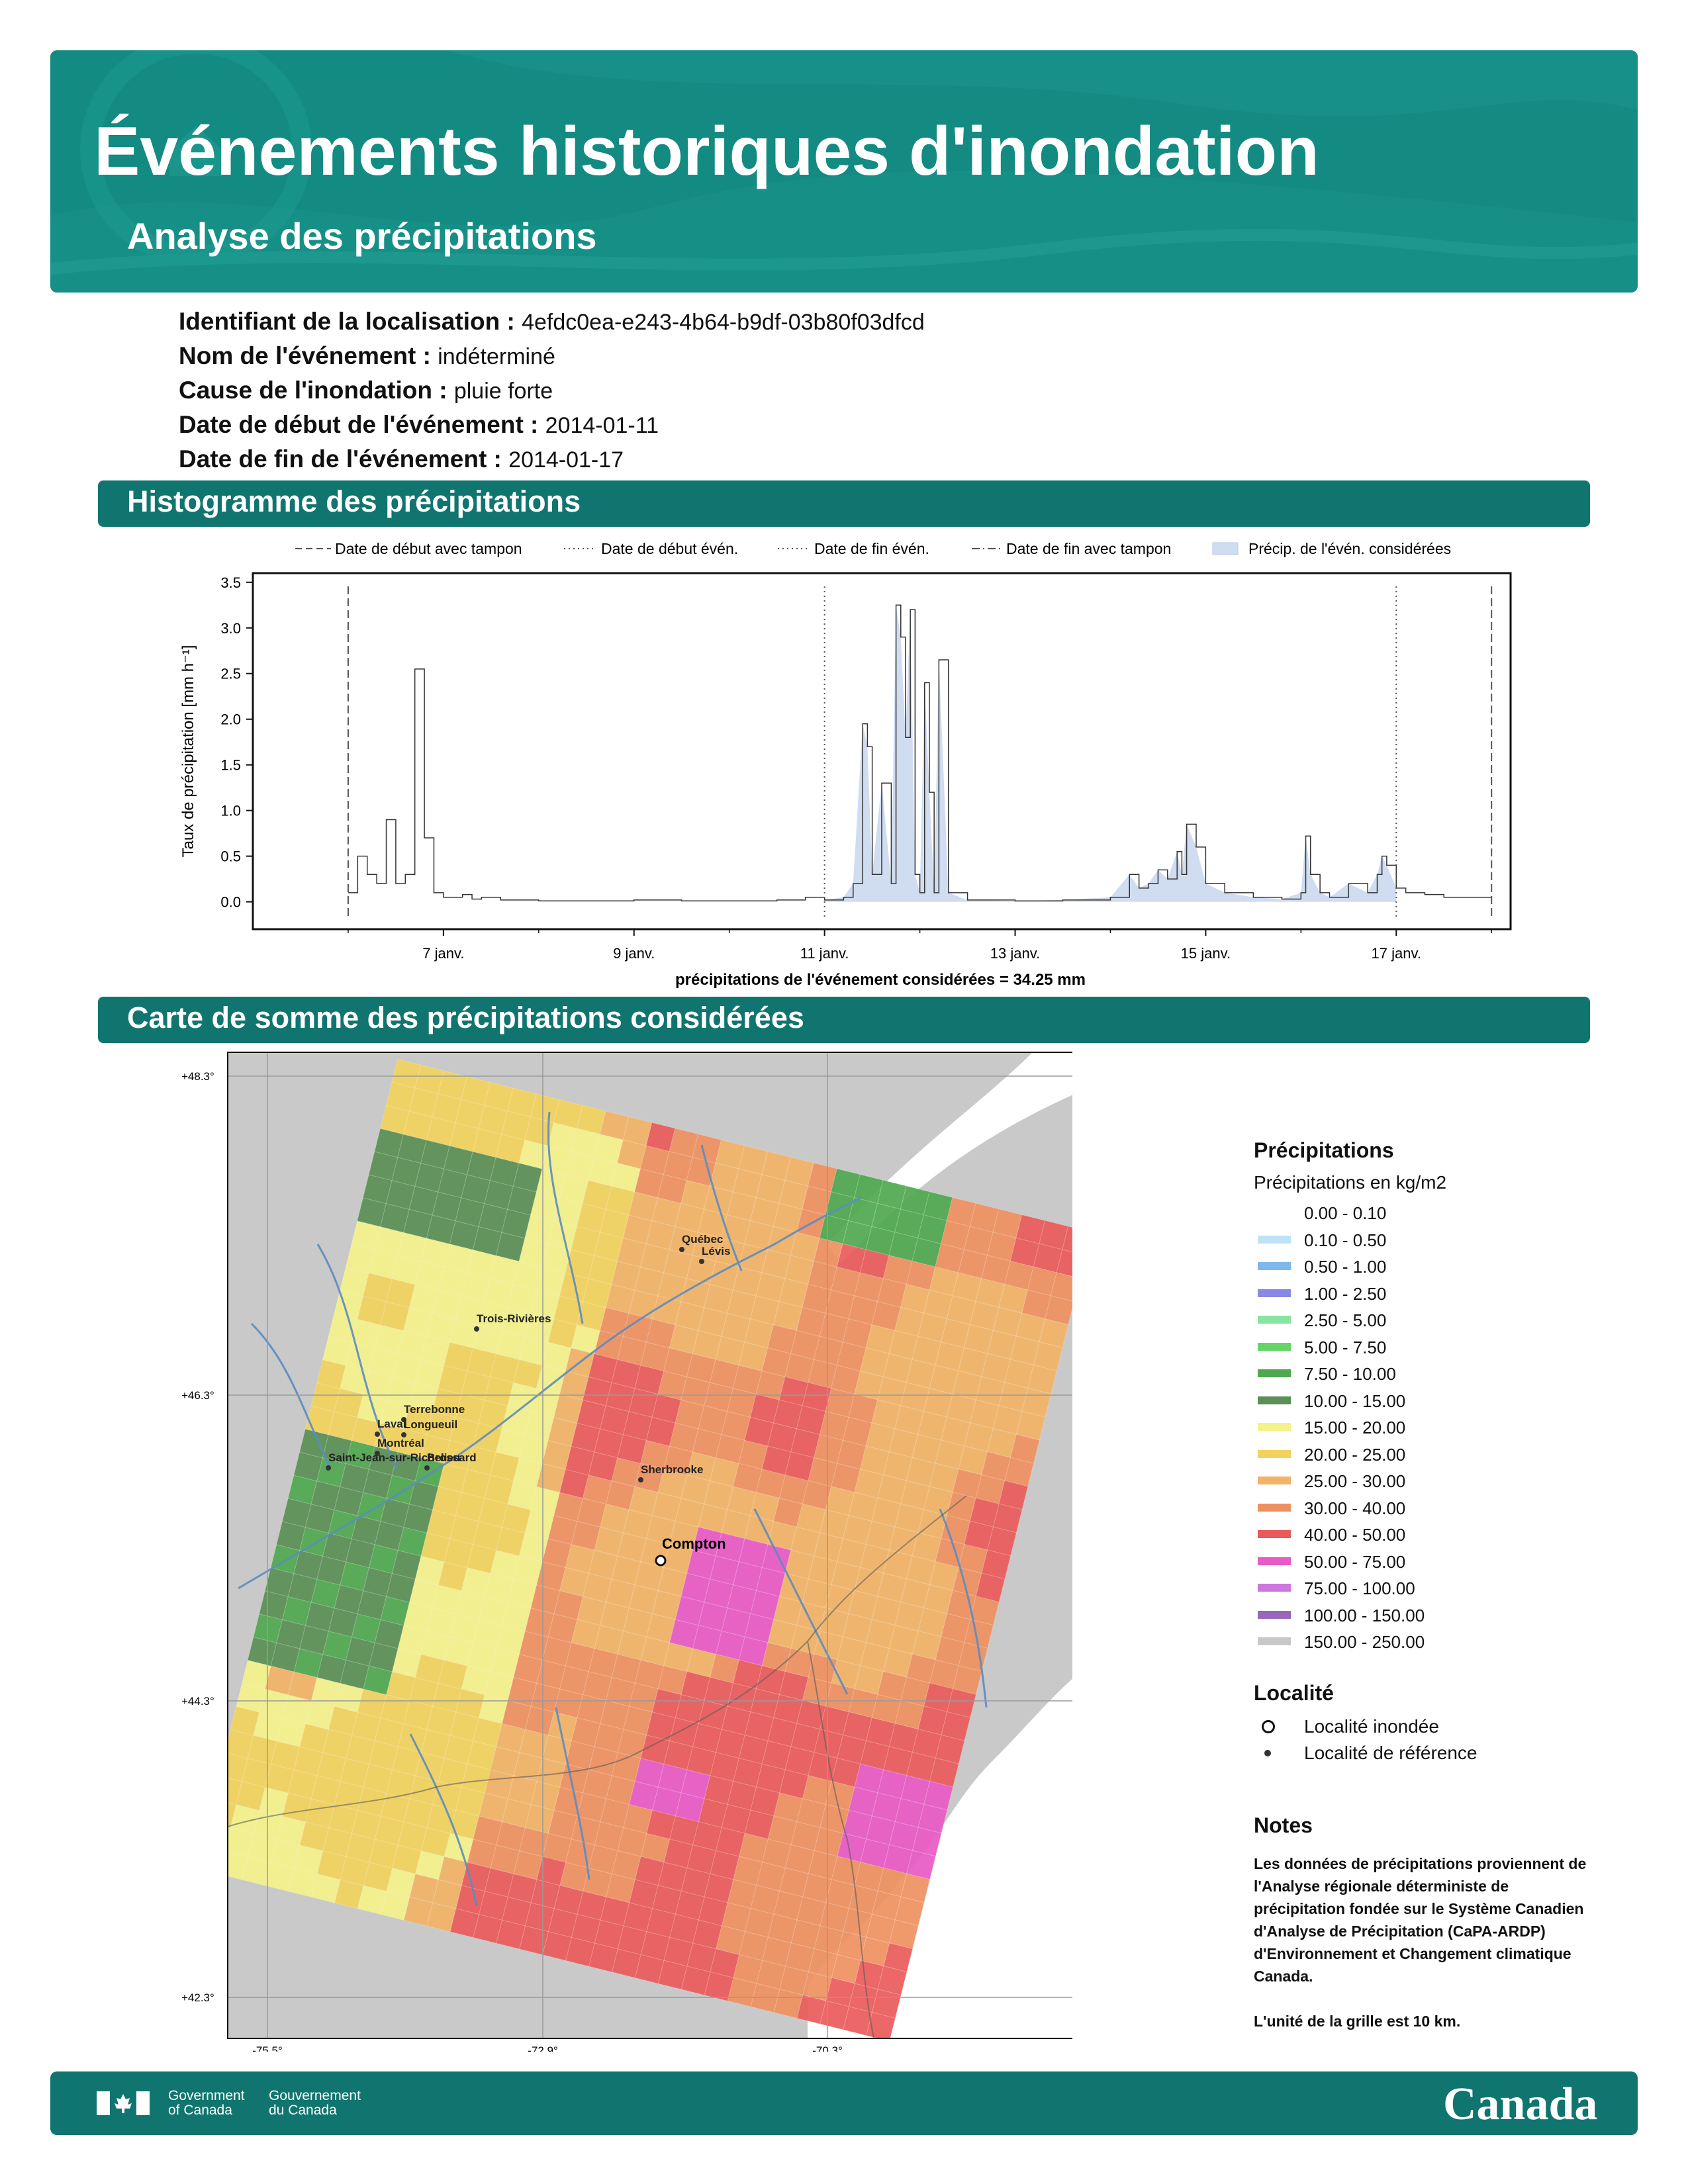  What do you see at coordinates (1439, 1455) in the screenshot?
I see `legend-item: 20.00 - 25.00` at bounding box center [1439, 1455].